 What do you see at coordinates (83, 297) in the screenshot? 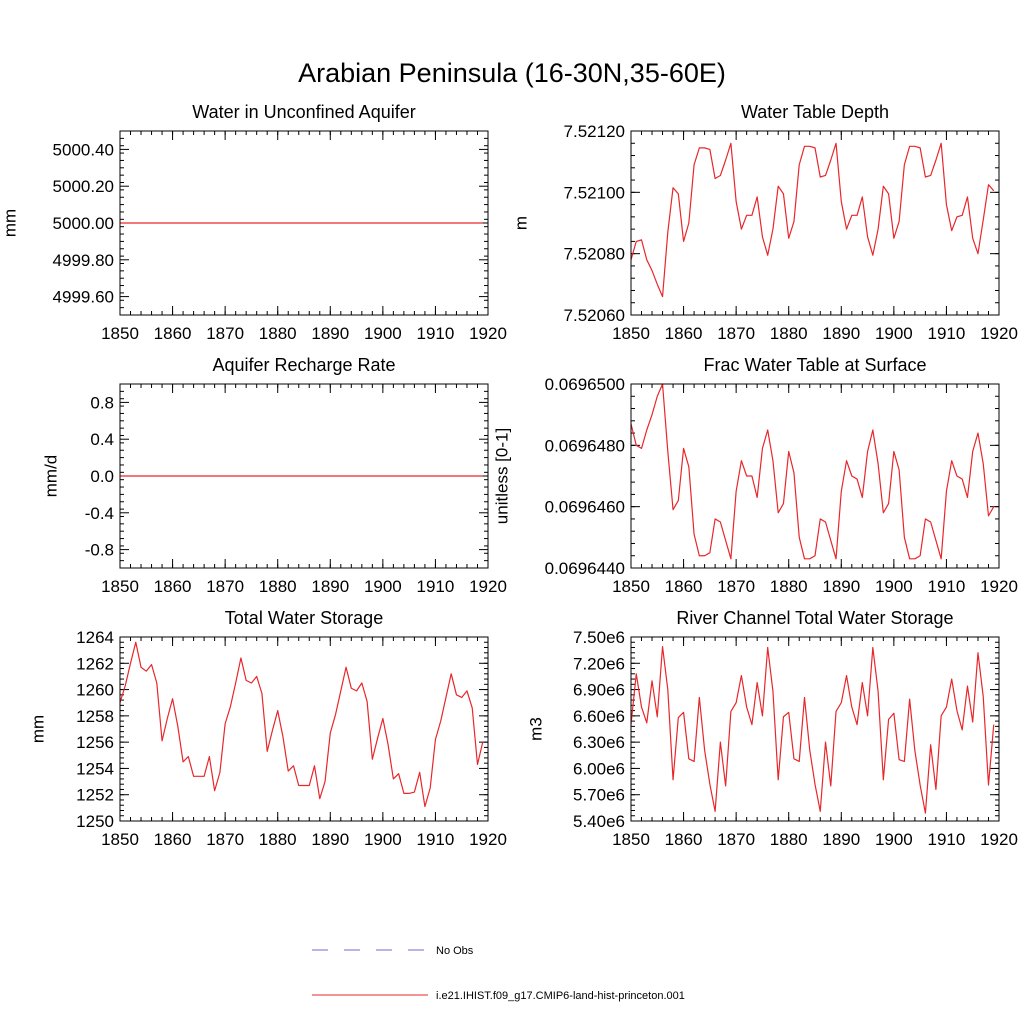
I see `y-tick-label: 4999.60` at bounding box center [83, 297].